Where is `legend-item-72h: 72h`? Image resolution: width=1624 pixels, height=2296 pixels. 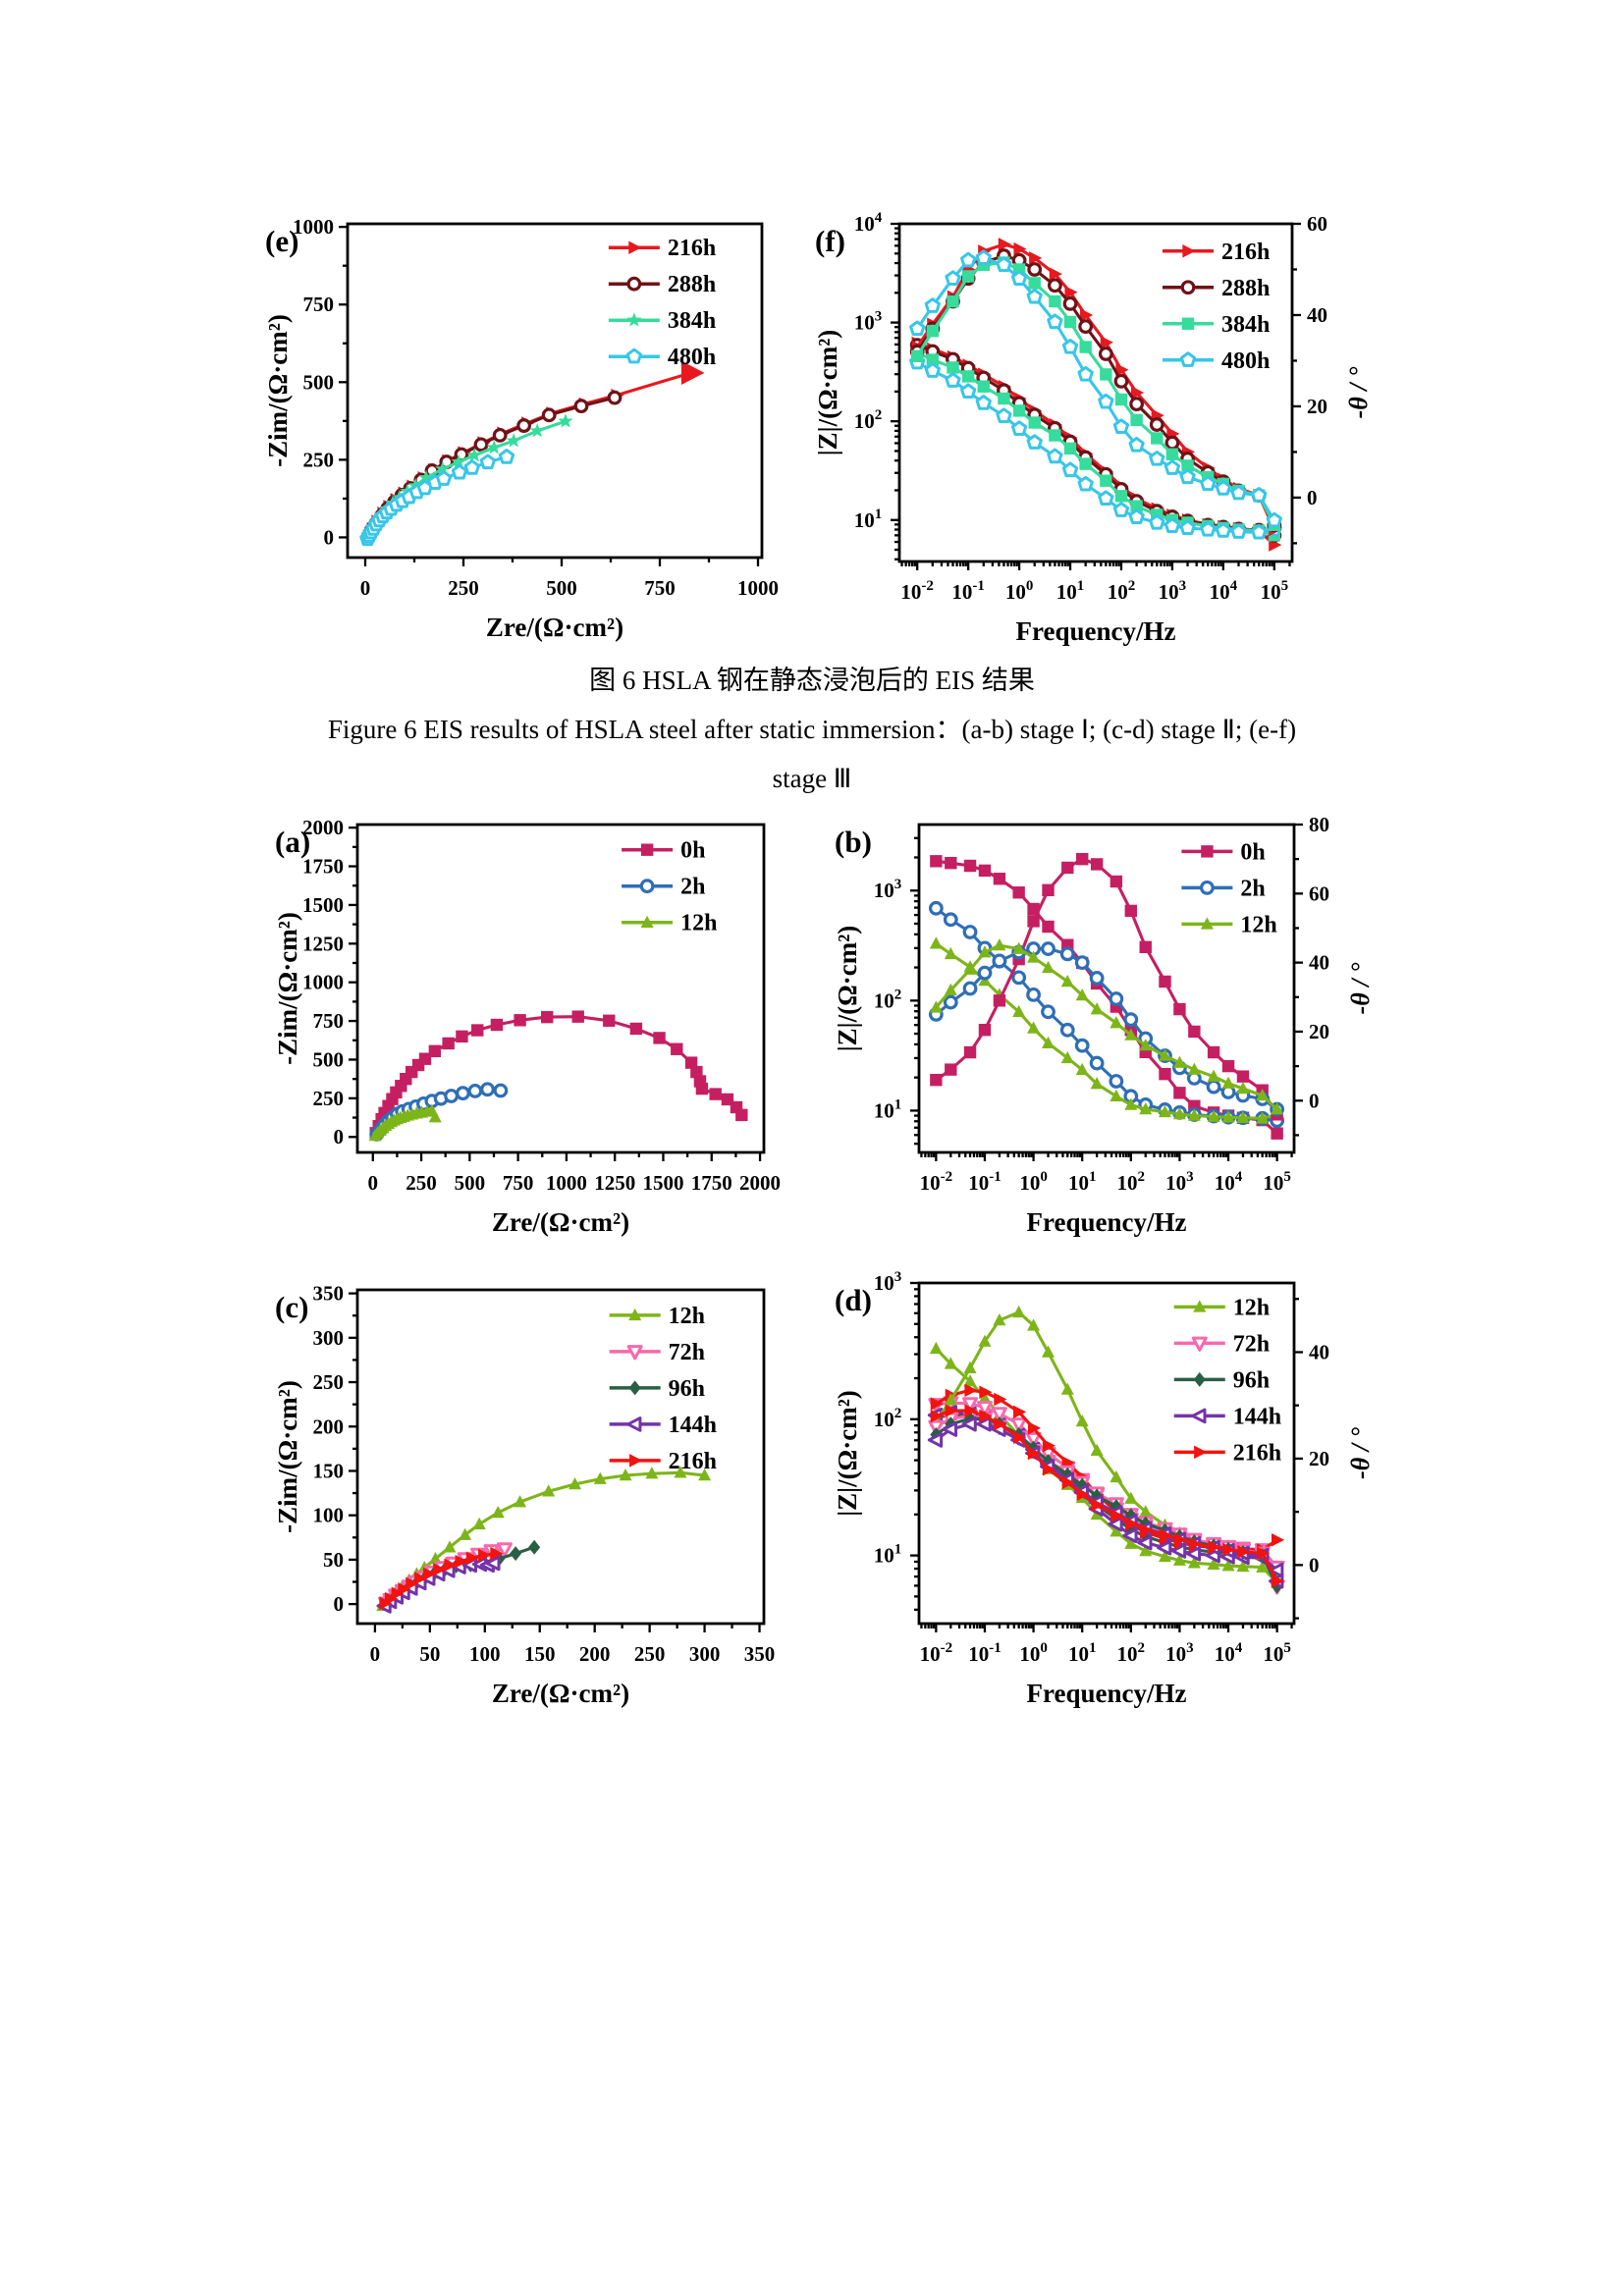
legend-item-72h: 72h is located at coordinates (657, 1352).